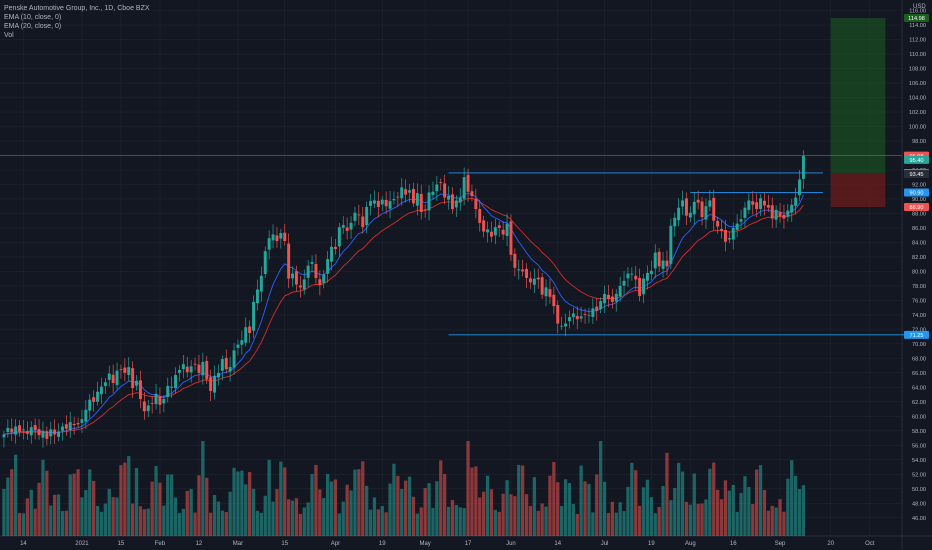  I want to click on x-tick-label: 19, so click(651, 544).